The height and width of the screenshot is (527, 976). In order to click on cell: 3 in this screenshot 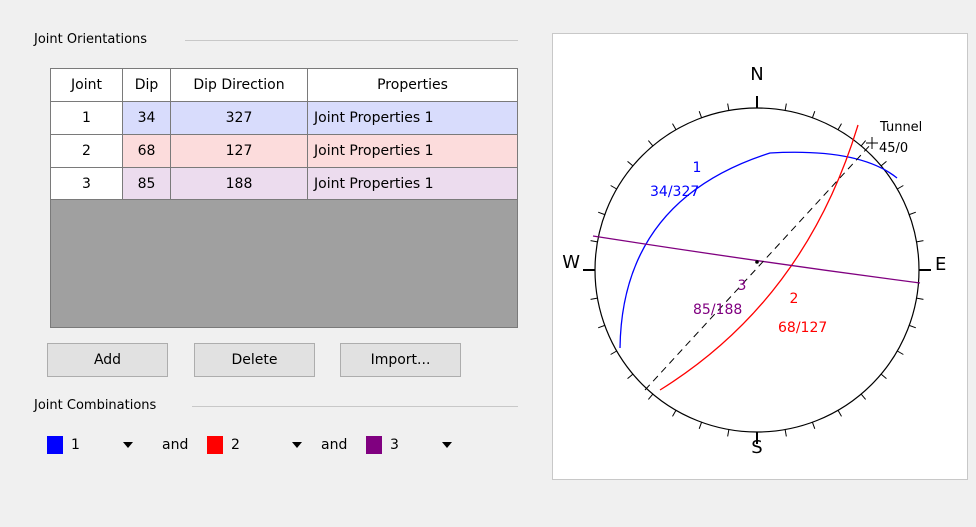, I will do `click(86, 184)`.